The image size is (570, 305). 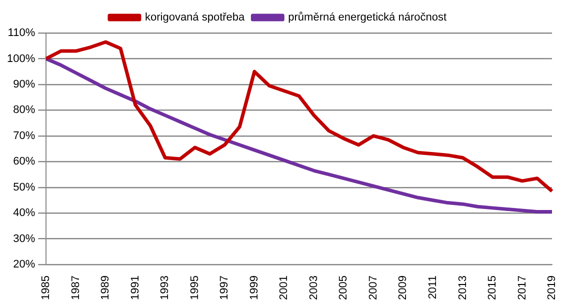 What do you see at coordinates (492, 288) in the screenshot?
I see `x-tick-label: 2015` at bounding box center [492, 288].